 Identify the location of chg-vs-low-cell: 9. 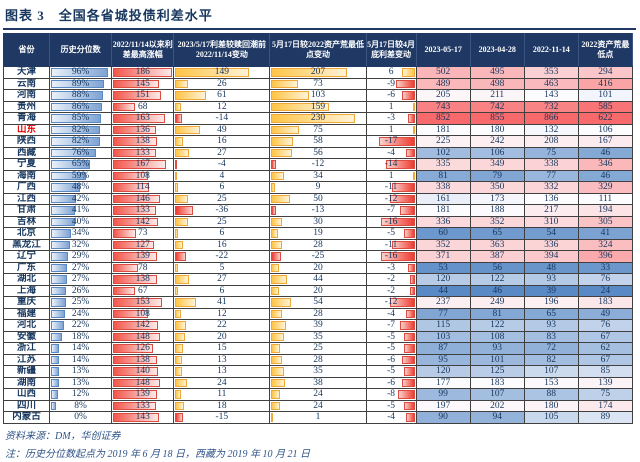
(318, 187).